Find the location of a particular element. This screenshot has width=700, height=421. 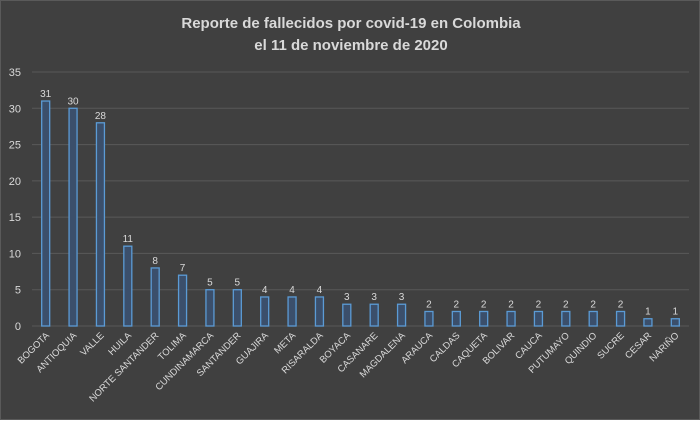

data-label: 8 is located at coordinates (155, 261).